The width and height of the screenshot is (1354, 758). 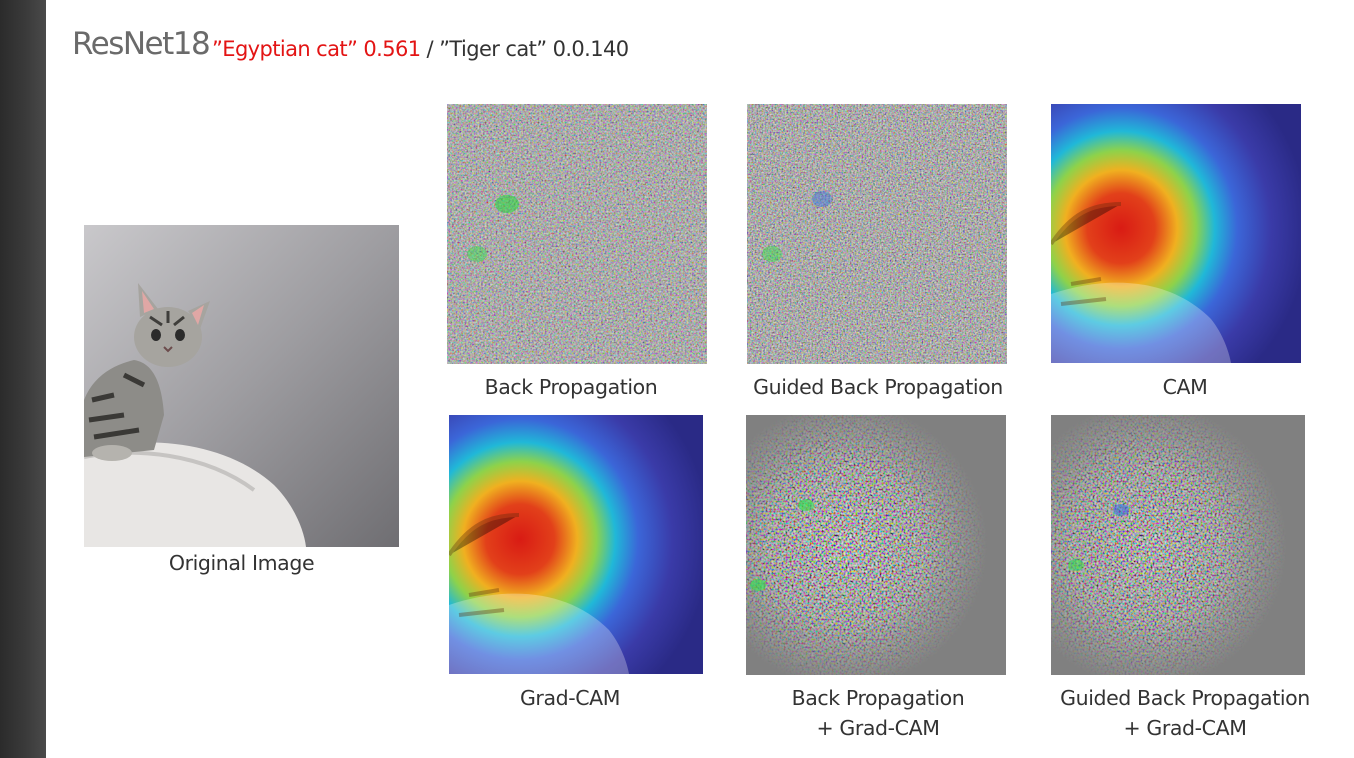 What do you see at coordinates (1185, 713) in the screenshot?
I see `guided-backprop-gradcam-caption: Guided Back Propagation + Grad-CAM` at bounding box center [1185, 713].